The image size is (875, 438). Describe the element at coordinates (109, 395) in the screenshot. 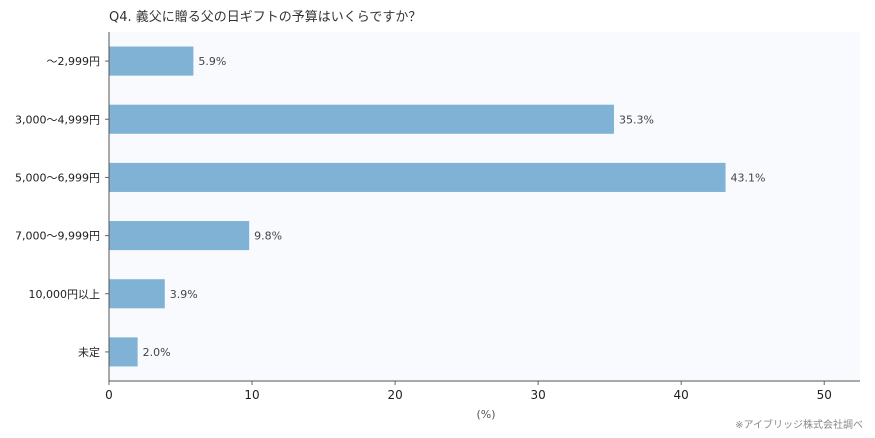

I see `x-tick-label: 0` at that location.